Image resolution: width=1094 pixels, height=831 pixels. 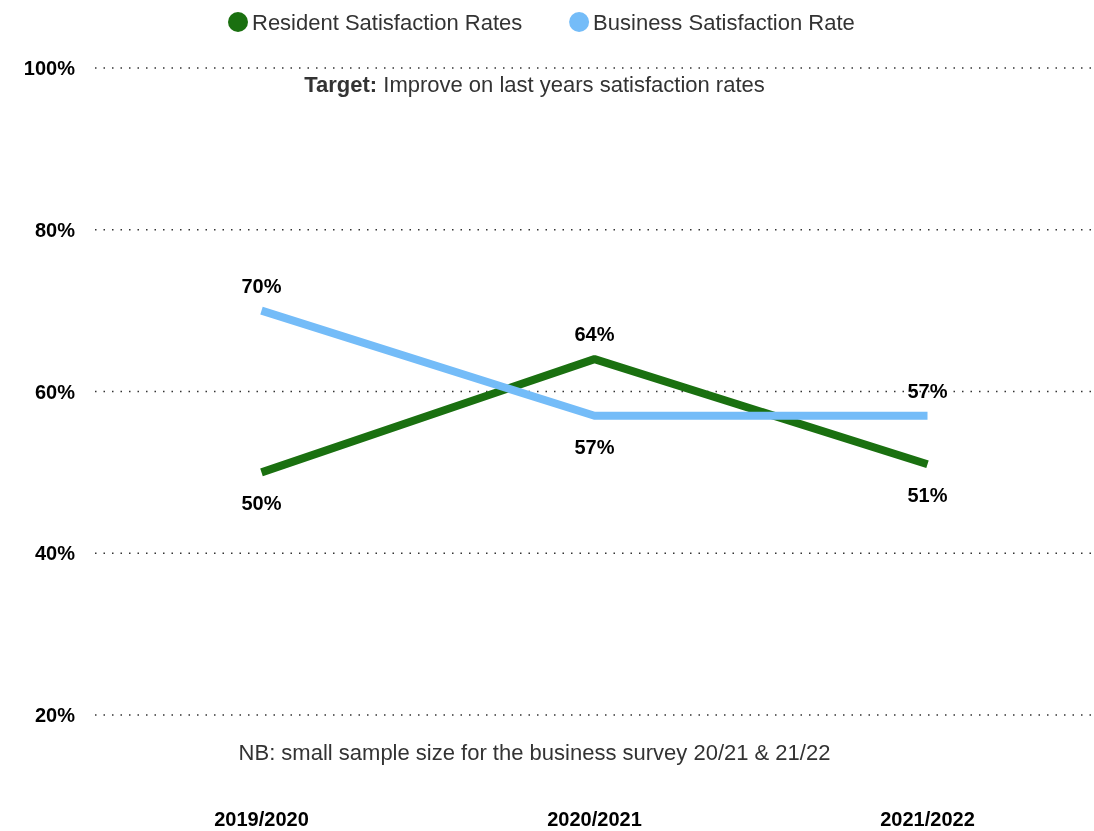 I want to click on x-tick-label: 2020/2021, so click(x=594, y=819).